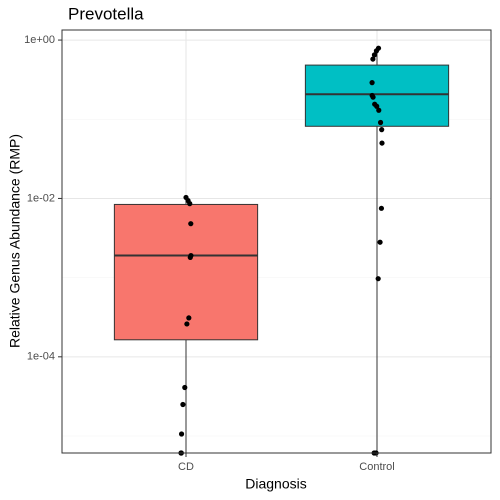 Image resolution: width=500 pixels, height=500 pixels. What do you see at coordinates (41, 357) in the screenshot?
I see `y-tick-label: 1e-04` at bounding box center [41, 357].